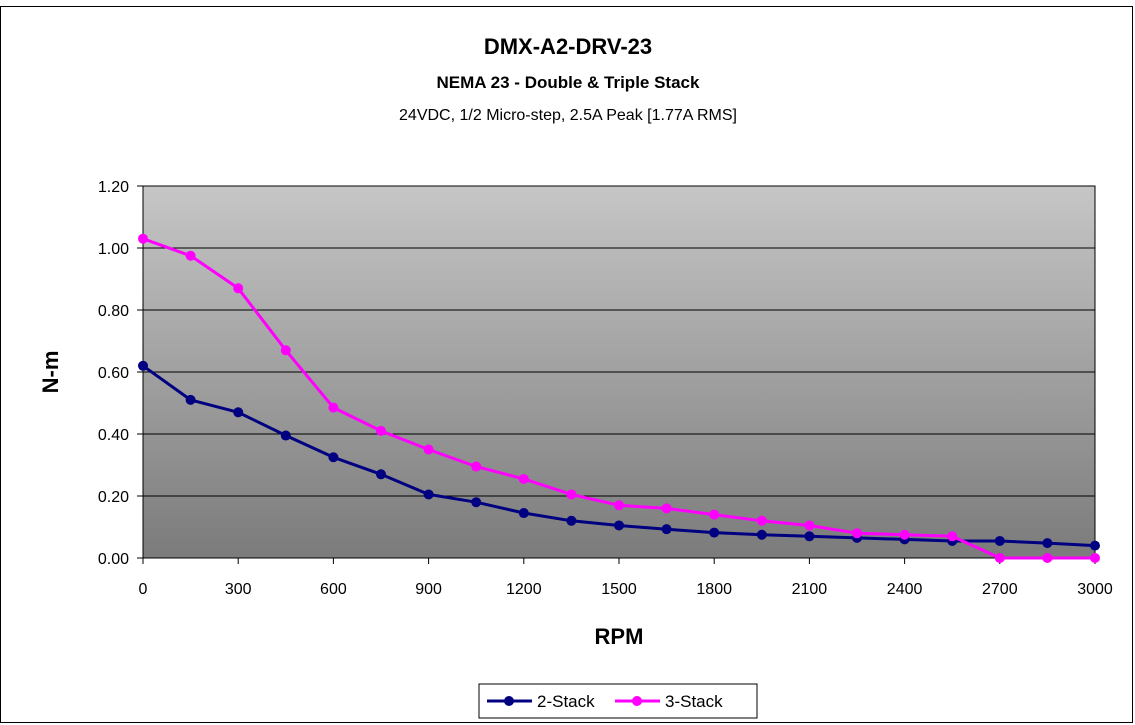  What do you see at coordinates (568, 82) in the screenshot?
I see `chart-subtitle: NEMA 23 - Double & Triple Stack` at bounding box center [568, 82].